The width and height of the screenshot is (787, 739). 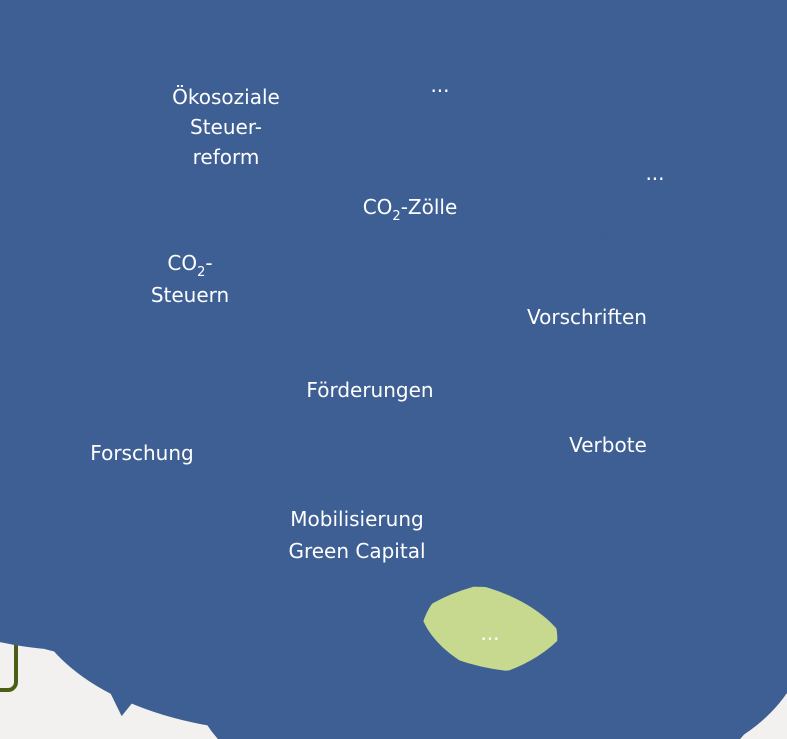 What do you see at coordinates (226, 127) in the screenshot?
I see `label-oekosoziale-line2: Steuer-` at bounding box center [226, 127].